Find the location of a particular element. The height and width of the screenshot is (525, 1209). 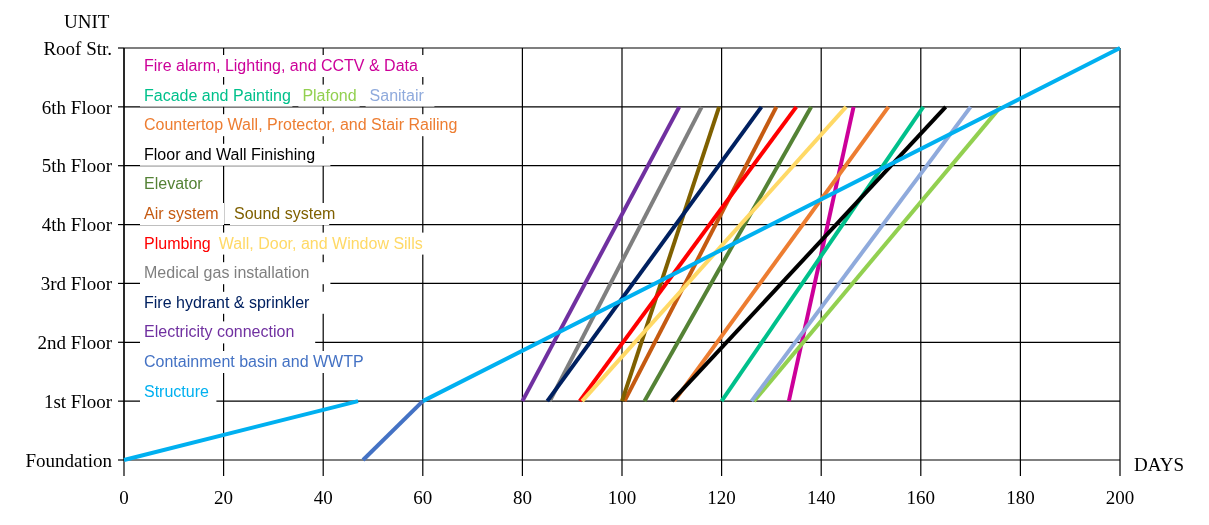

text: Sound system is located at coordinates (285, 213).